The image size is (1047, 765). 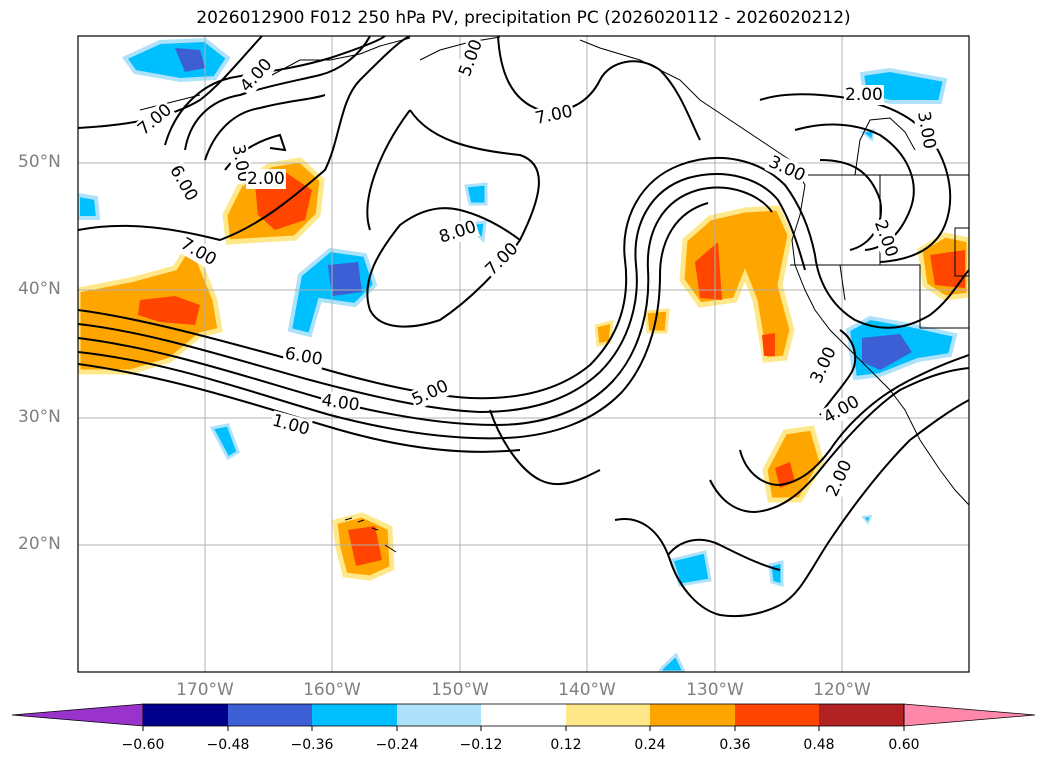 What do you see at coordinates (650, 745) in the screenshot?
I see `colorbar-tick-label: 0.24` at bounding box center [650, 745].